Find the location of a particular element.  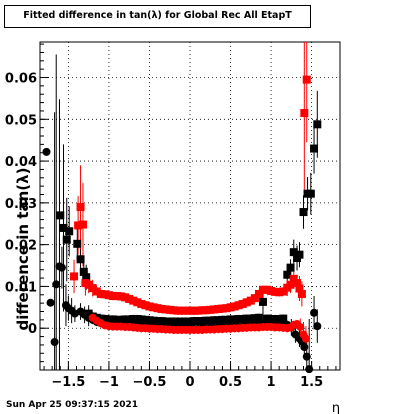

y-axis-label: difference in tan(λ) is located at coordinates (23, 249).